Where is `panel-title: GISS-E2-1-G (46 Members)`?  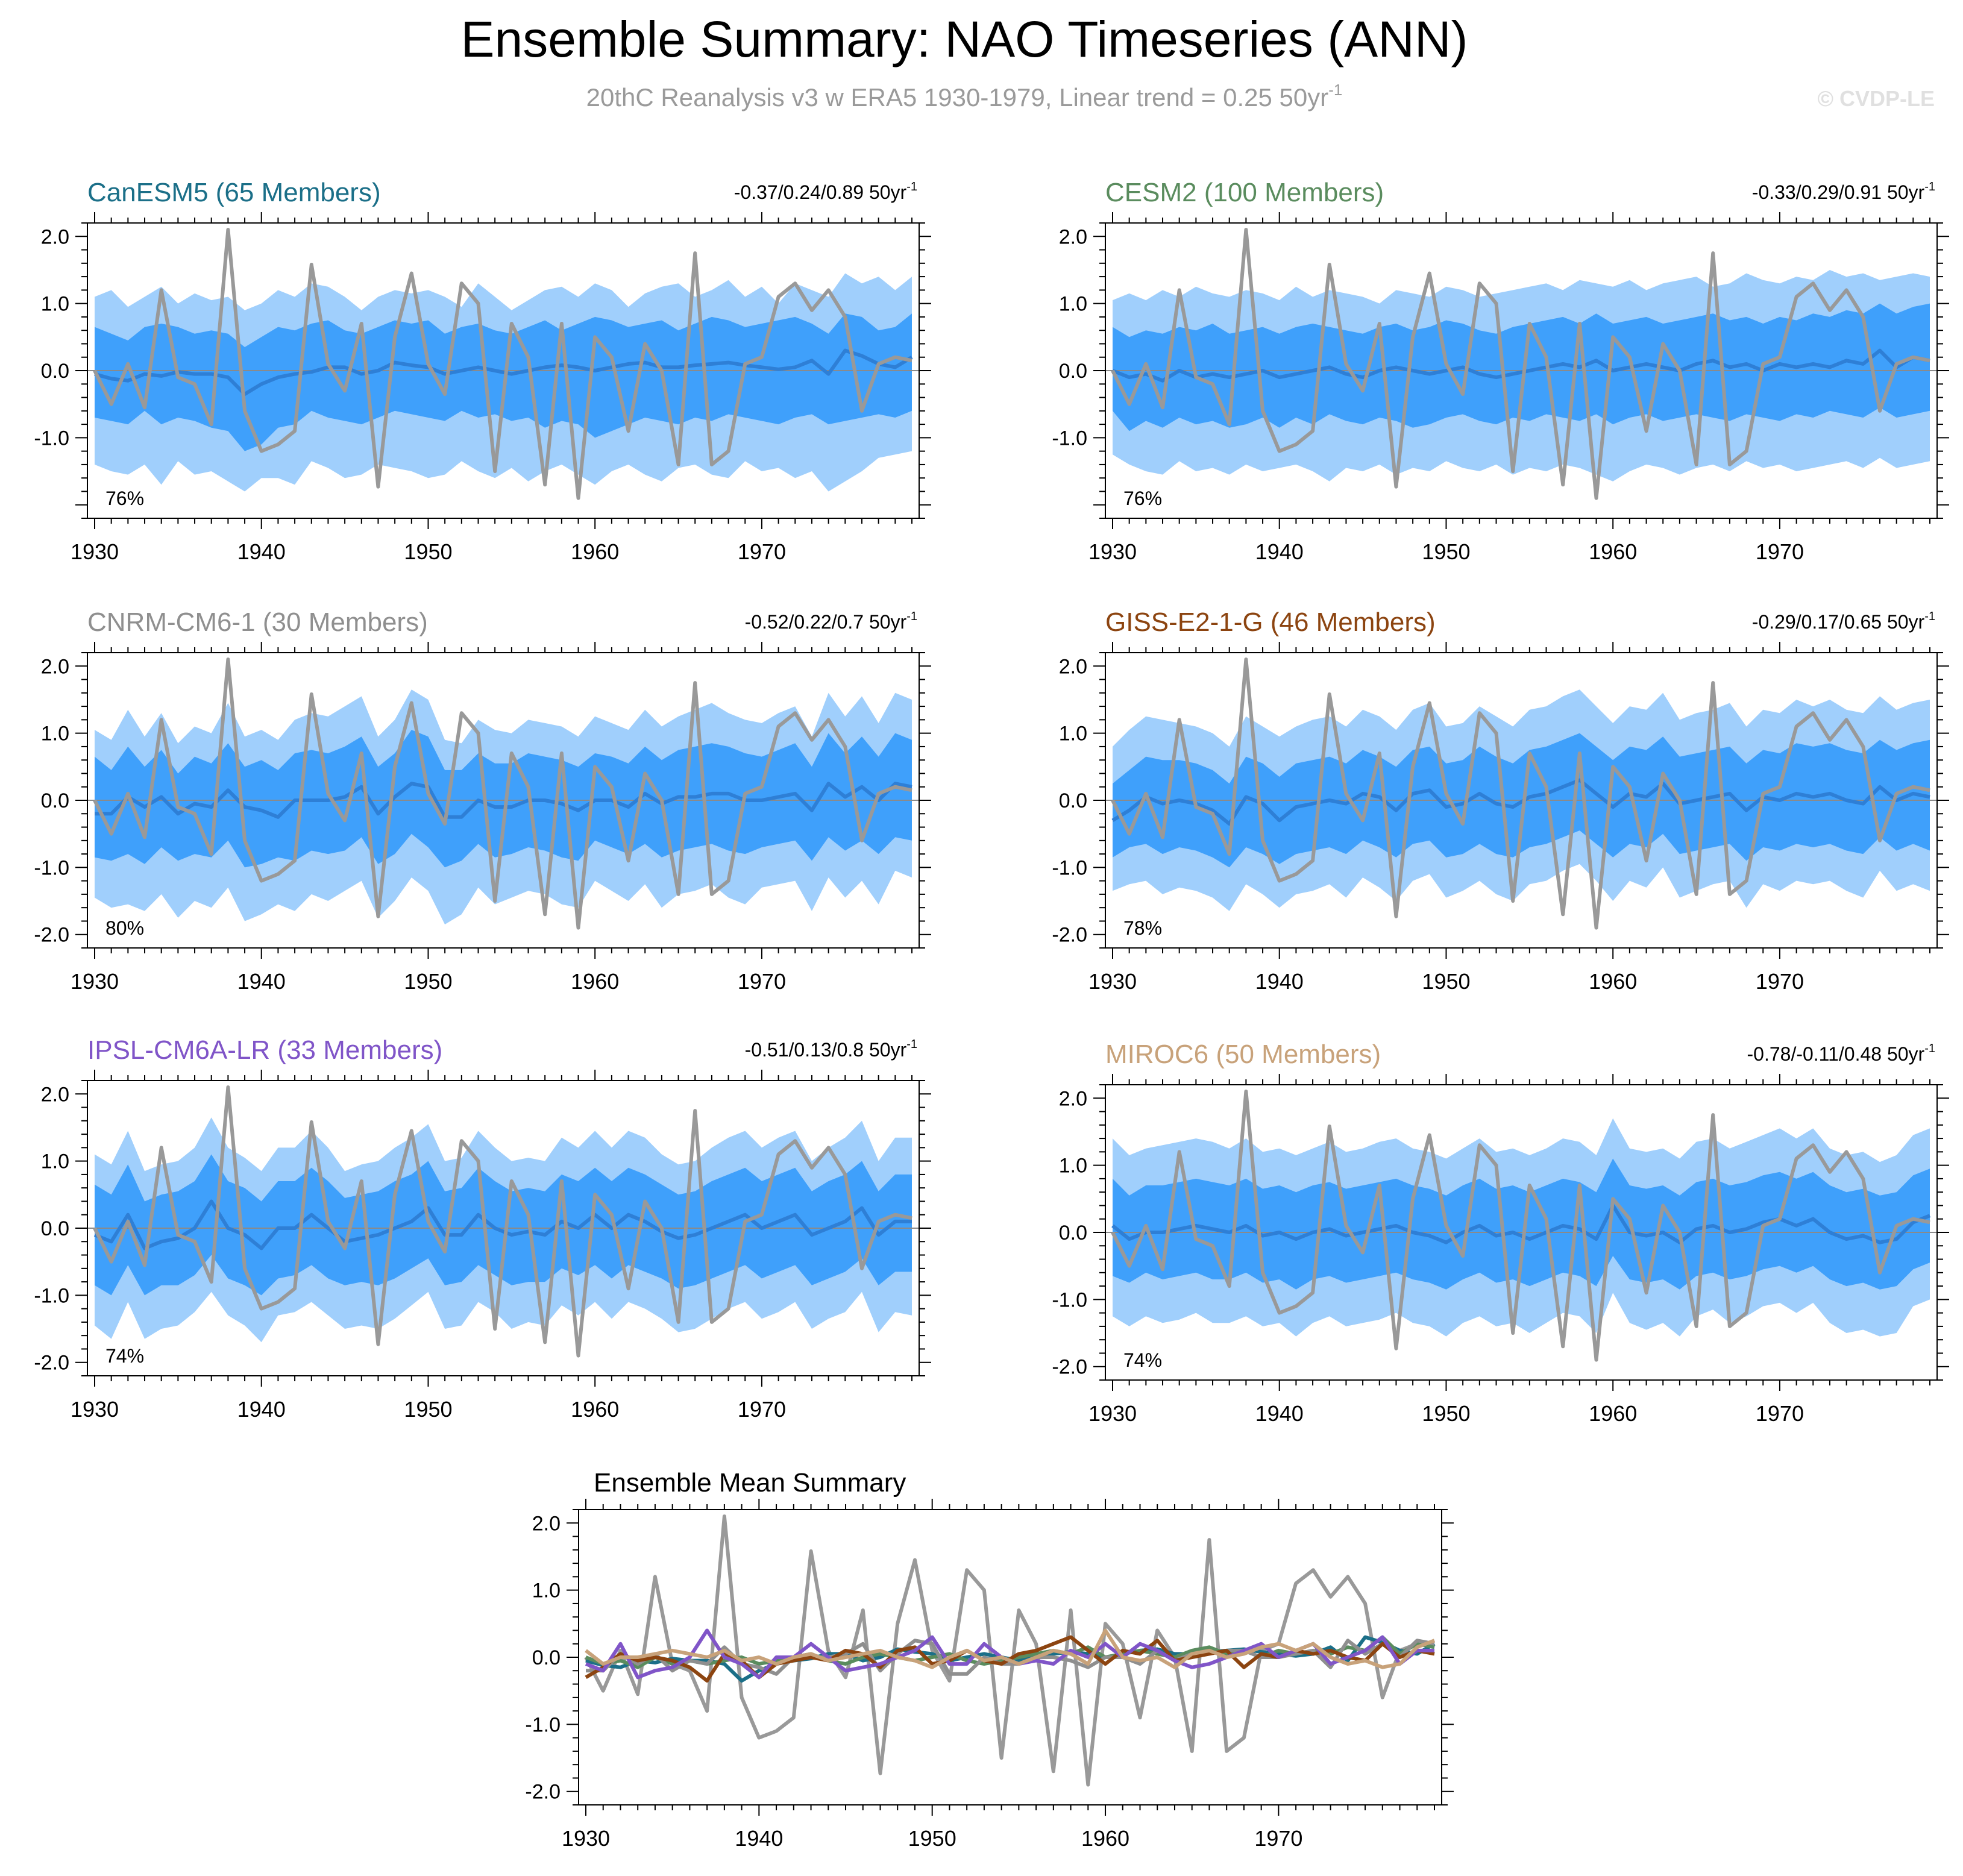 panel-title: GISS-E2-1-G (46 Members) is located at coordinates (1270, 622).